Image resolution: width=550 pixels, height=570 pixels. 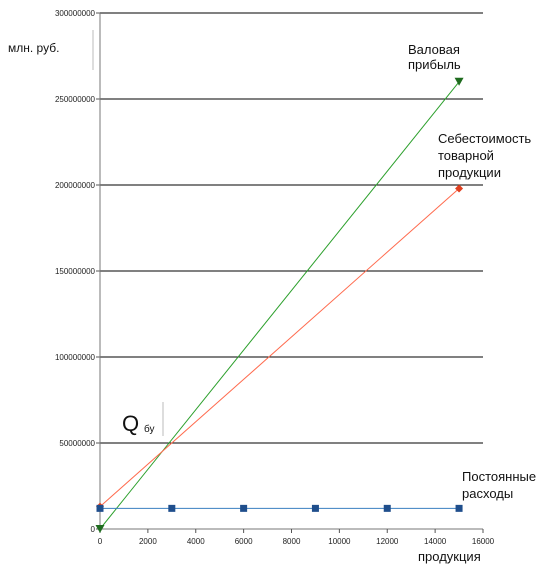 I want to click on x-tick-label: 12000, so click(x=387, y=541).